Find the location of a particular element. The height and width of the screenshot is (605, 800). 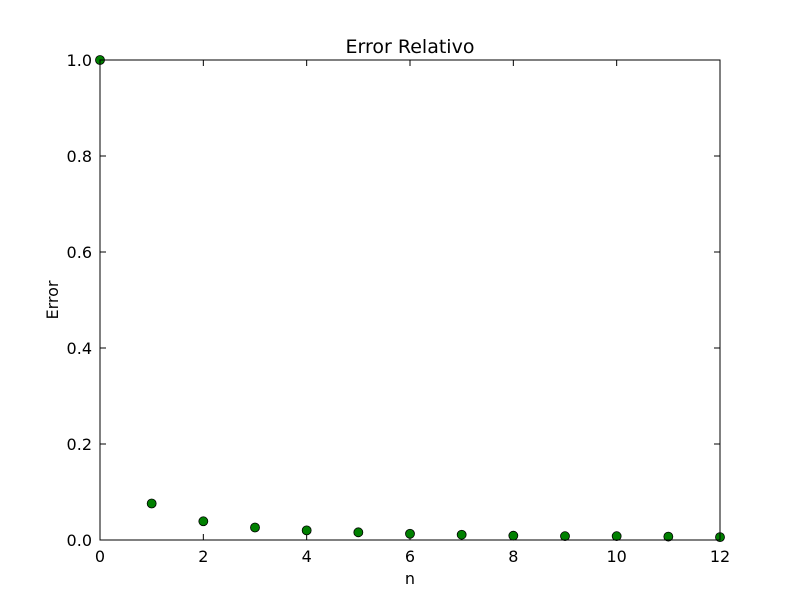

x-tick-label: 8 is located at coordinates (513, 556).